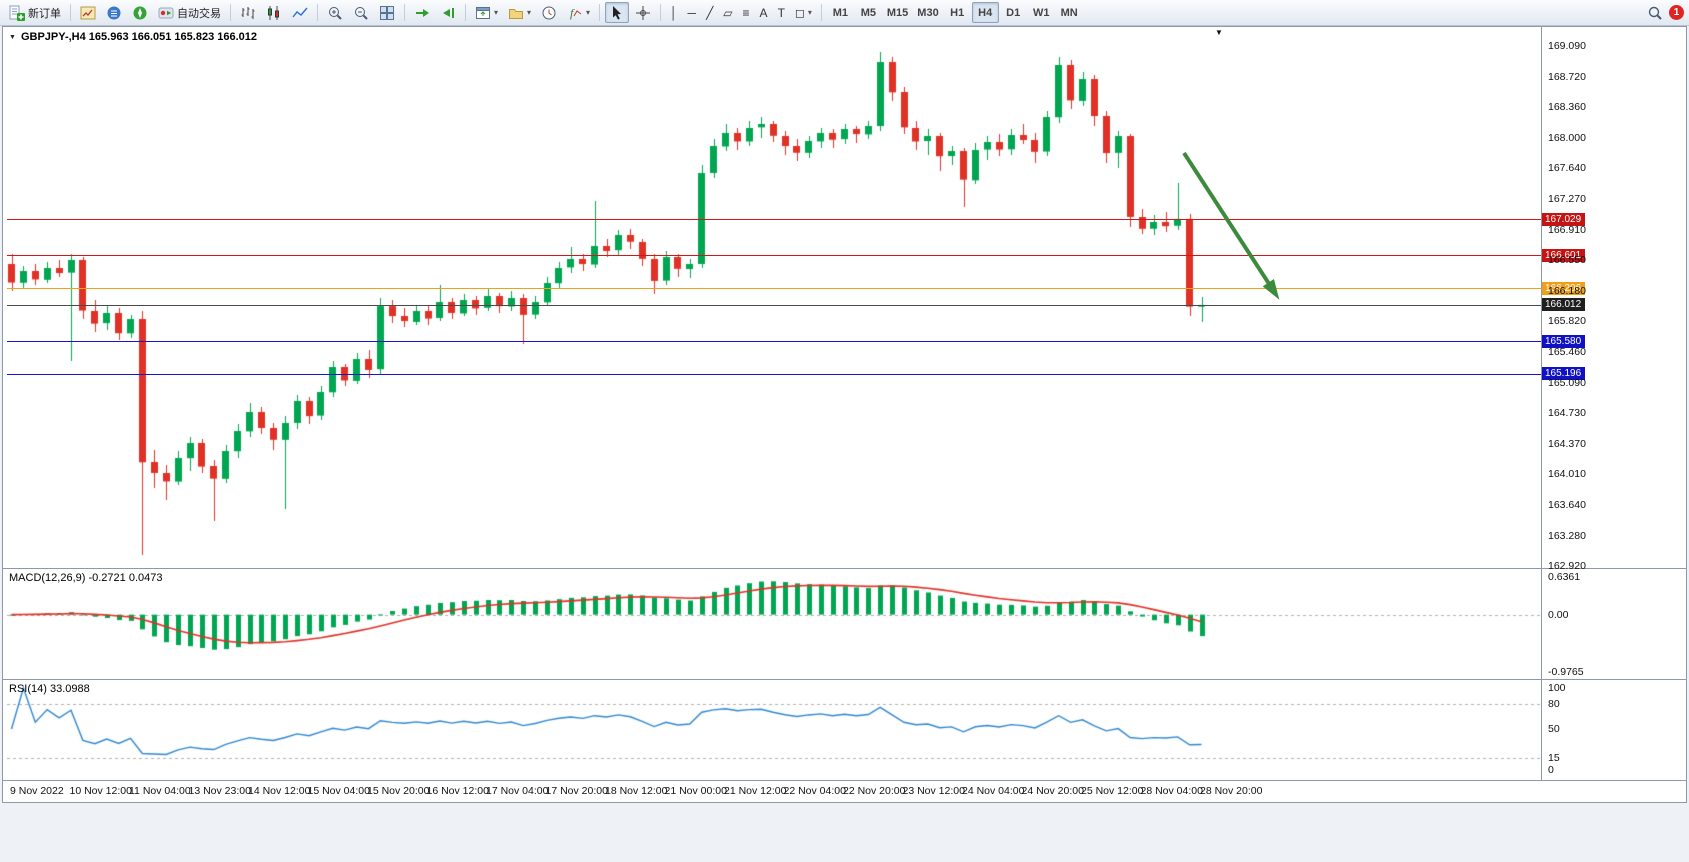 This screenshot has width=1689, height=862. Describe the element at coordinates (100, 791) in the screenshot. I see `time-label: 10 Nov 12:00` at that location.